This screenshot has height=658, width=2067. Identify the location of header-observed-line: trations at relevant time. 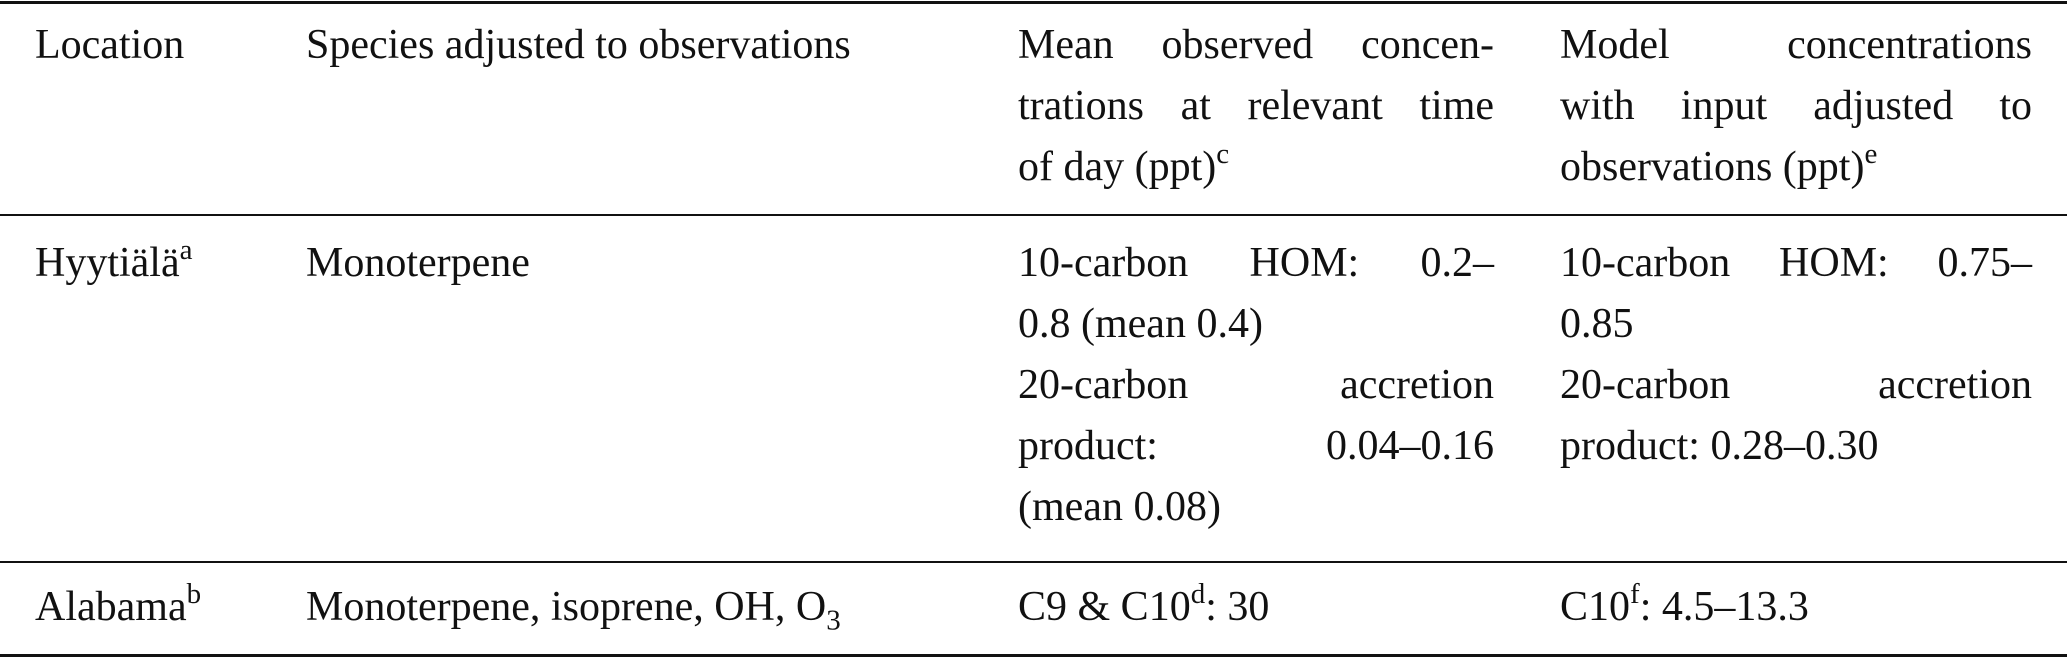
(1256, 106).